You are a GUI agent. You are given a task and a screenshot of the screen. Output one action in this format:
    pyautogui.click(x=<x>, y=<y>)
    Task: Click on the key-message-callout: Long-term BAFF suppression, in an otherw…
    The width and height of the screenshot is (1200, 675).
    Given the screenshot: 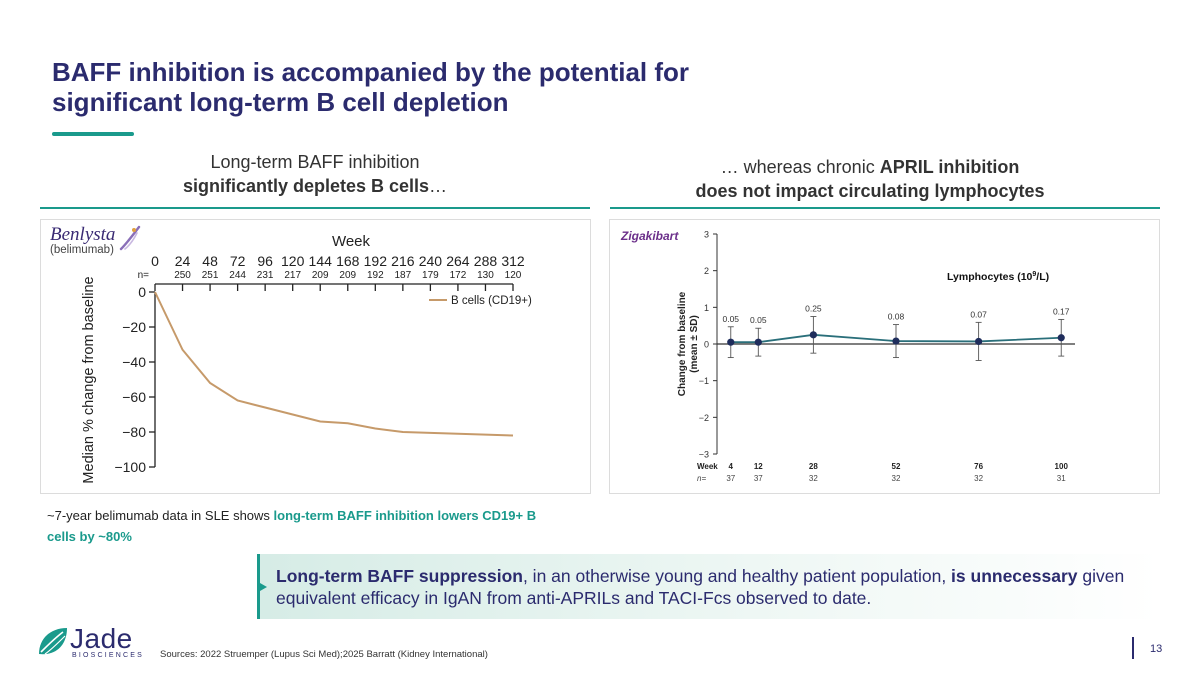 What is the action you would take?
    pyautogui.click(x=708, y=586)
    